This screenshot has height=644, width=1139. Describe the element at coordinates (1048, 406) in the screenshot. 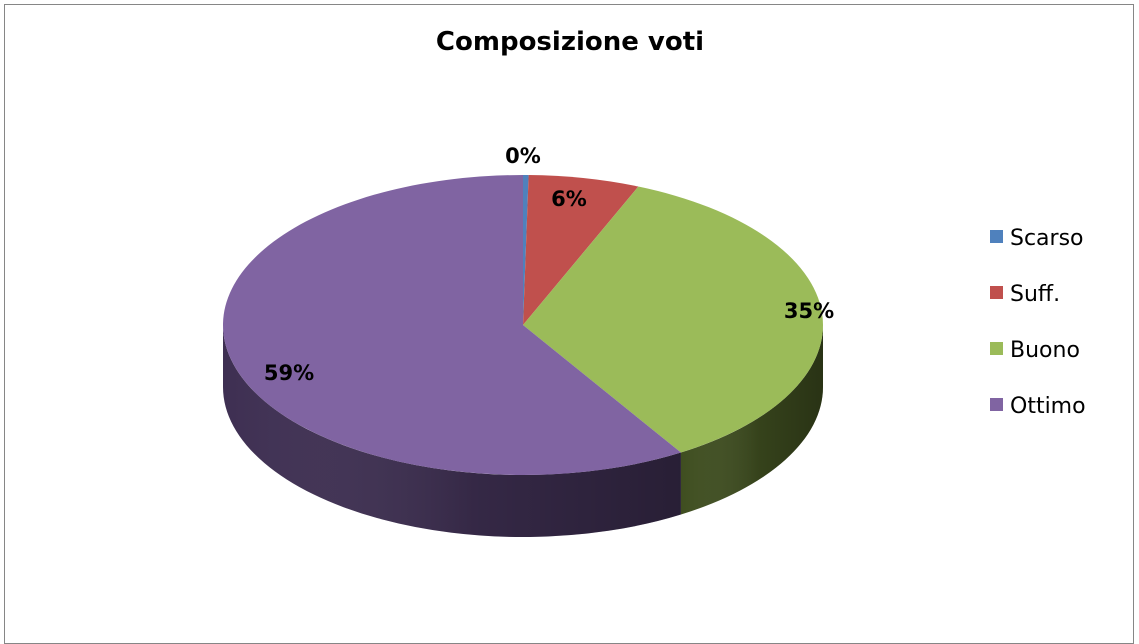

I see `legend-label-ottimo: Ottimo` at that location.